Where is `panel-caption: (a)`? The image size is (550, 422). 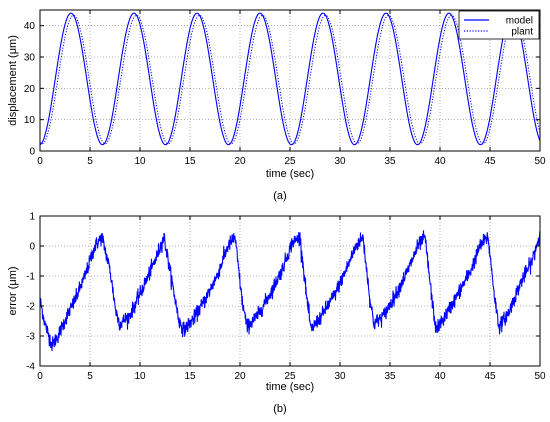
panel-caption: (a) is located at coordinates (279, 196).